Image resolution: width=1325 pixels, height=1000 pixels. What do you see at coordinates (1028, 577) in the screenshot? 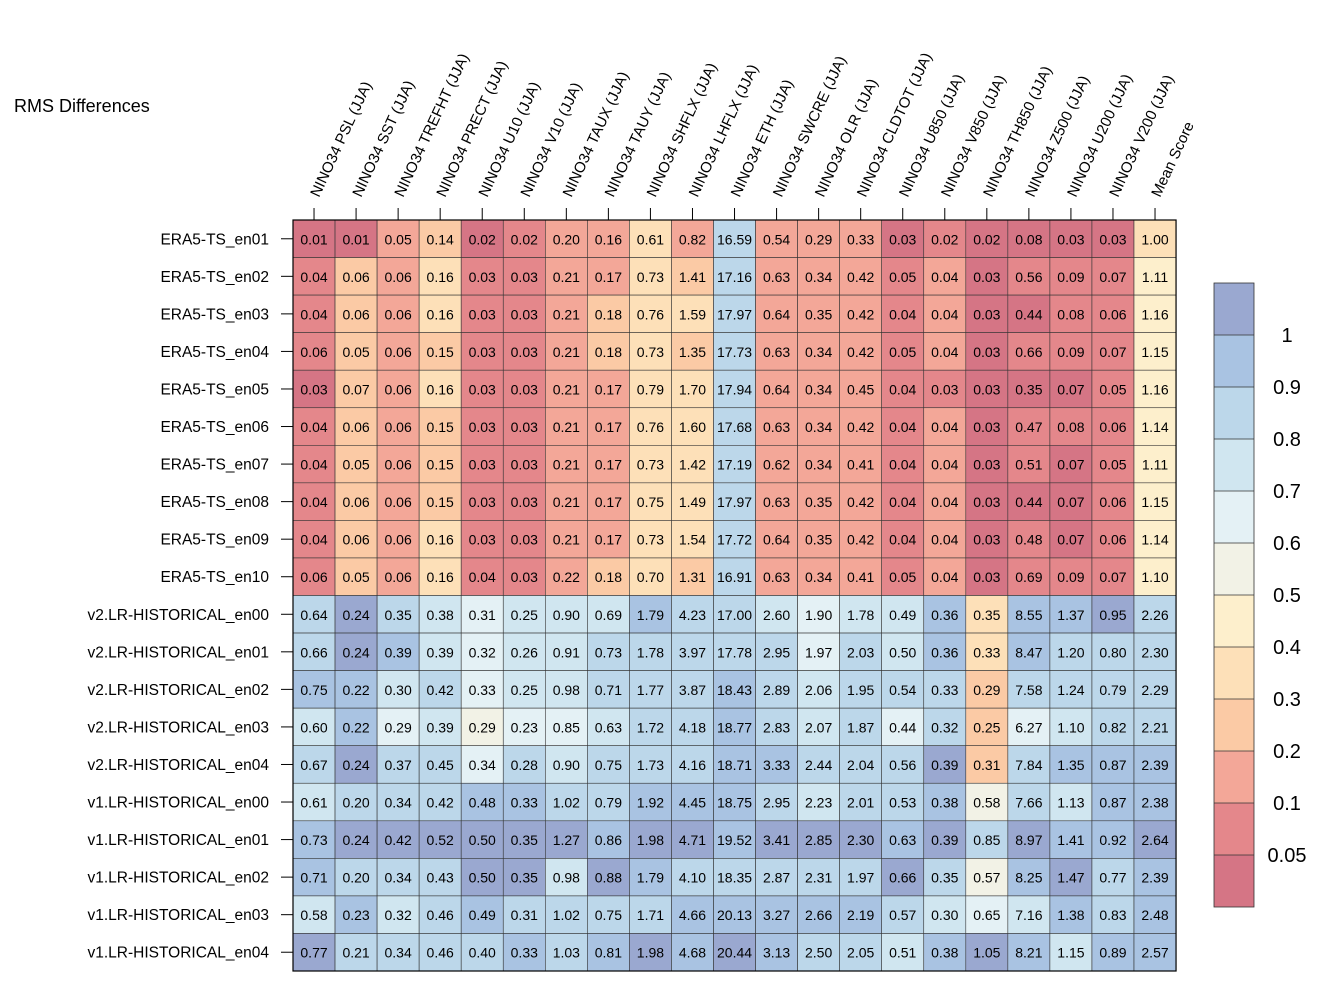
I see `cell-value-label: 0.69` at bounding box center [1028, 577].